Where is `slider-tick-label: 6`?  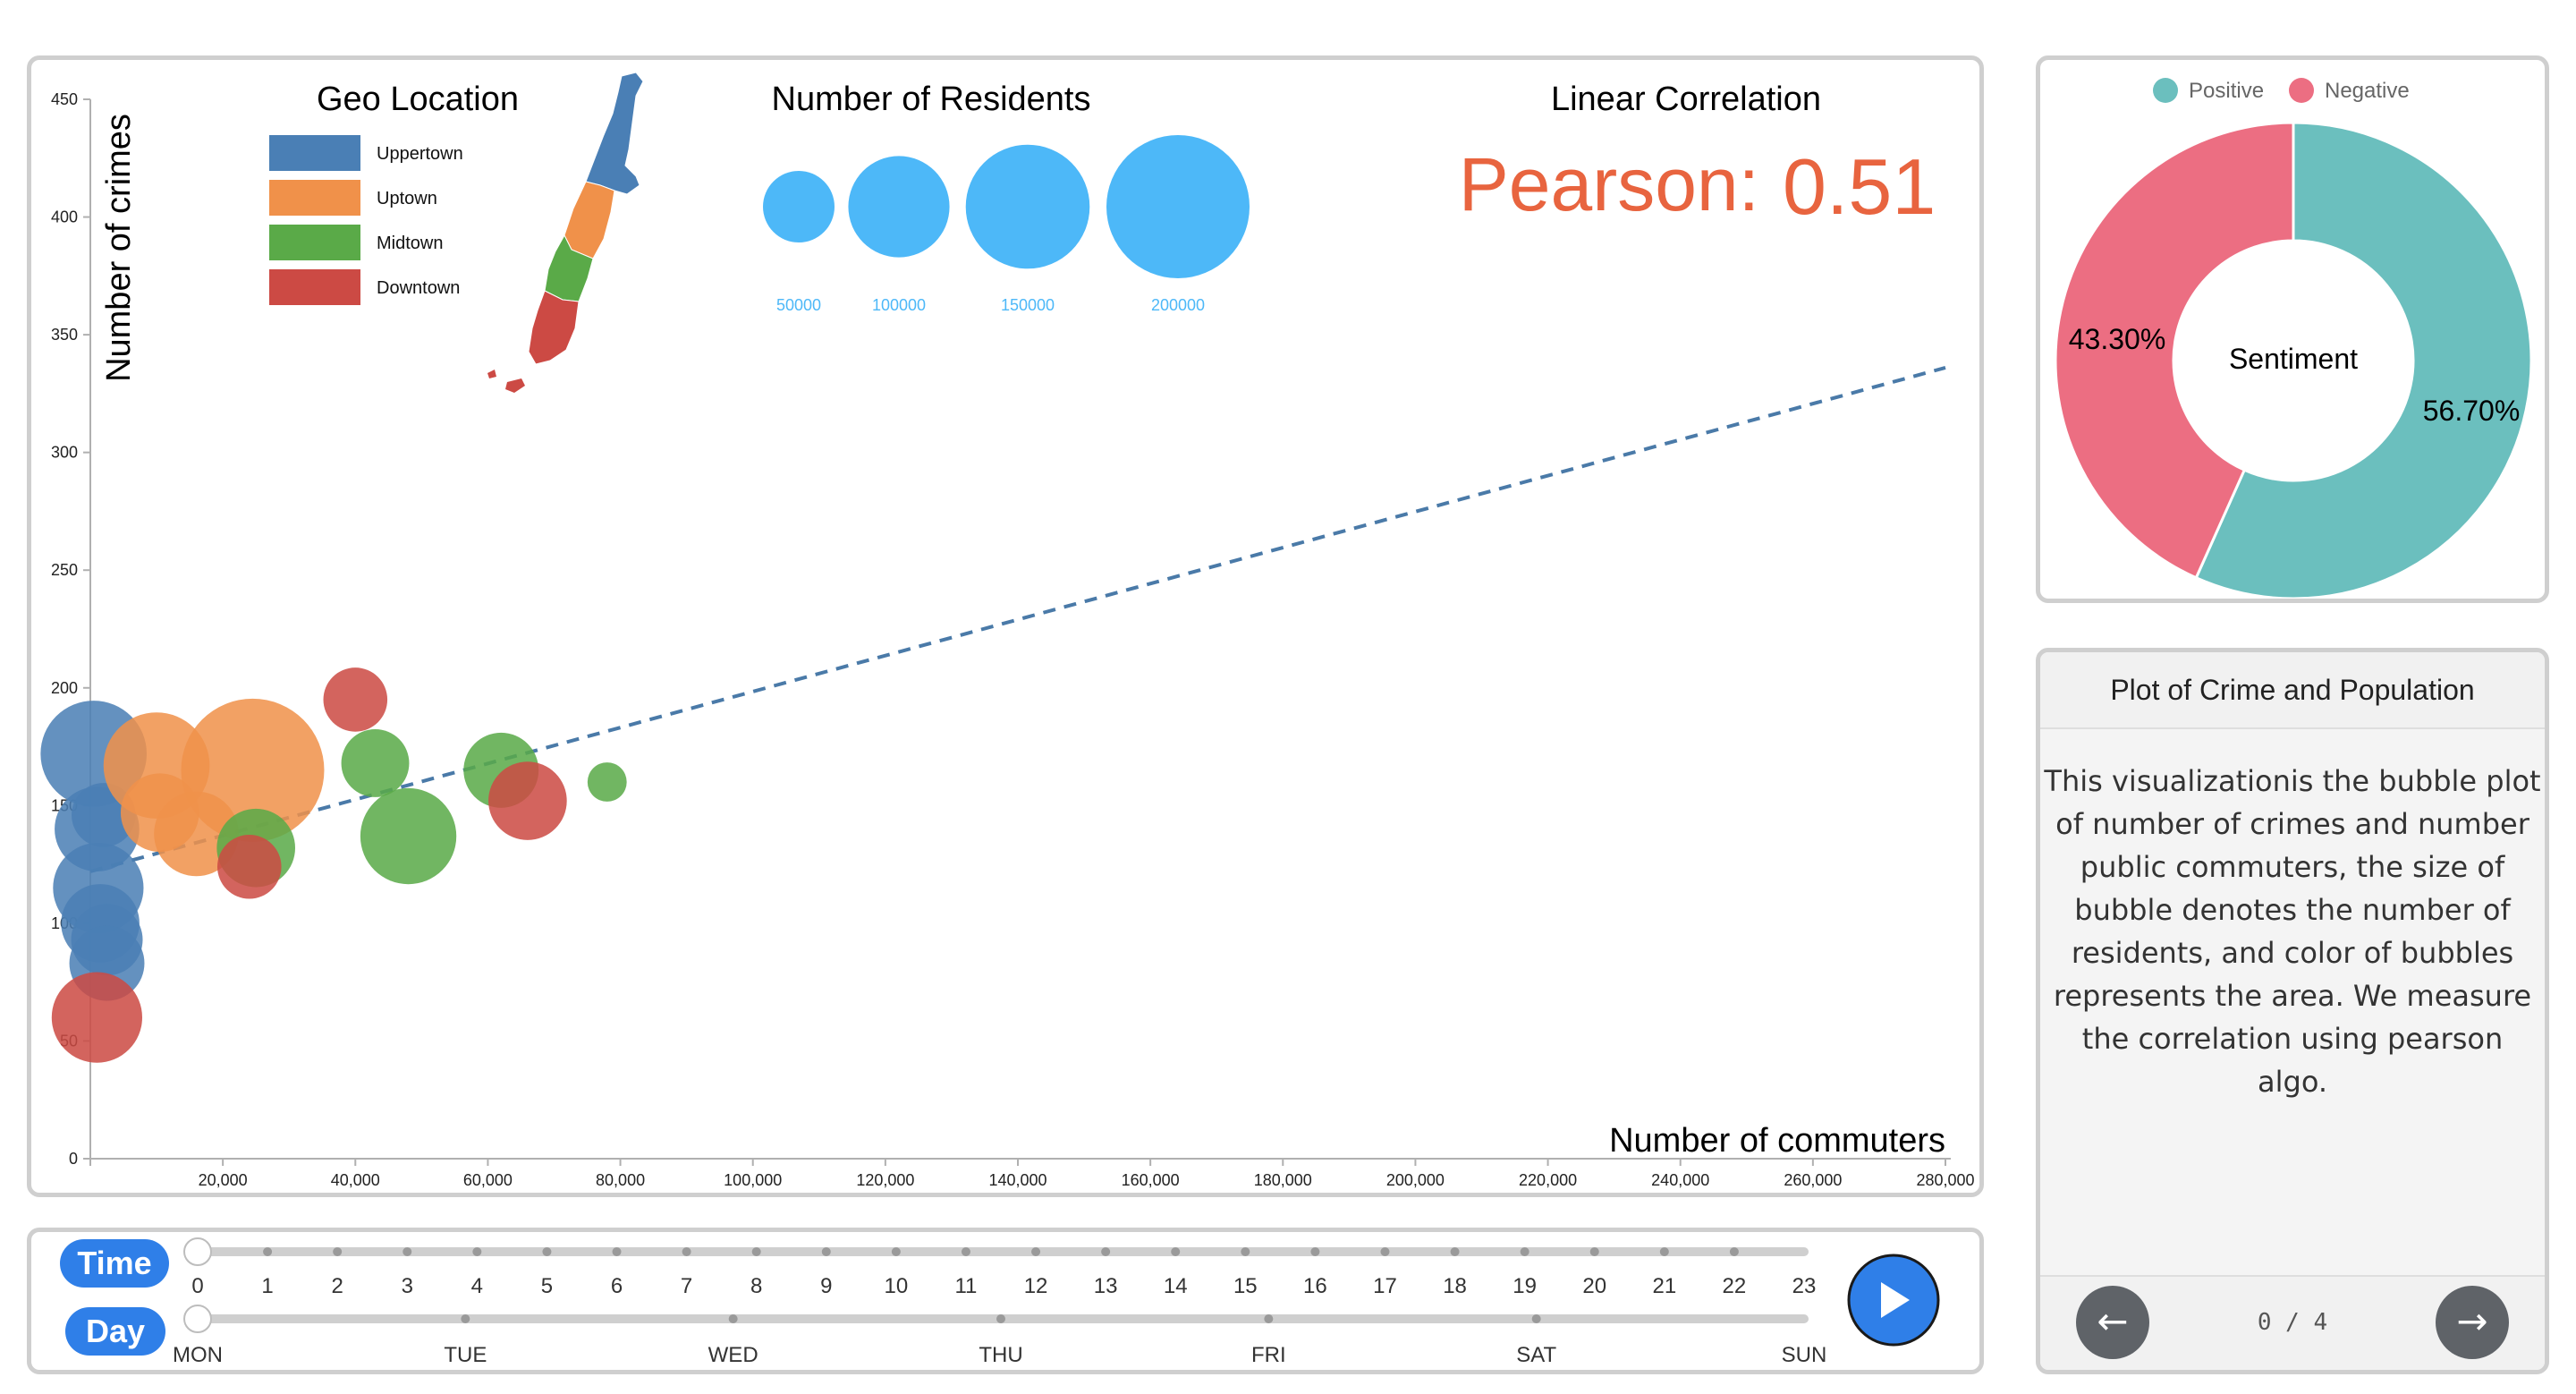
slider-tick-label: 6 is located at coordinates (617, 1286).